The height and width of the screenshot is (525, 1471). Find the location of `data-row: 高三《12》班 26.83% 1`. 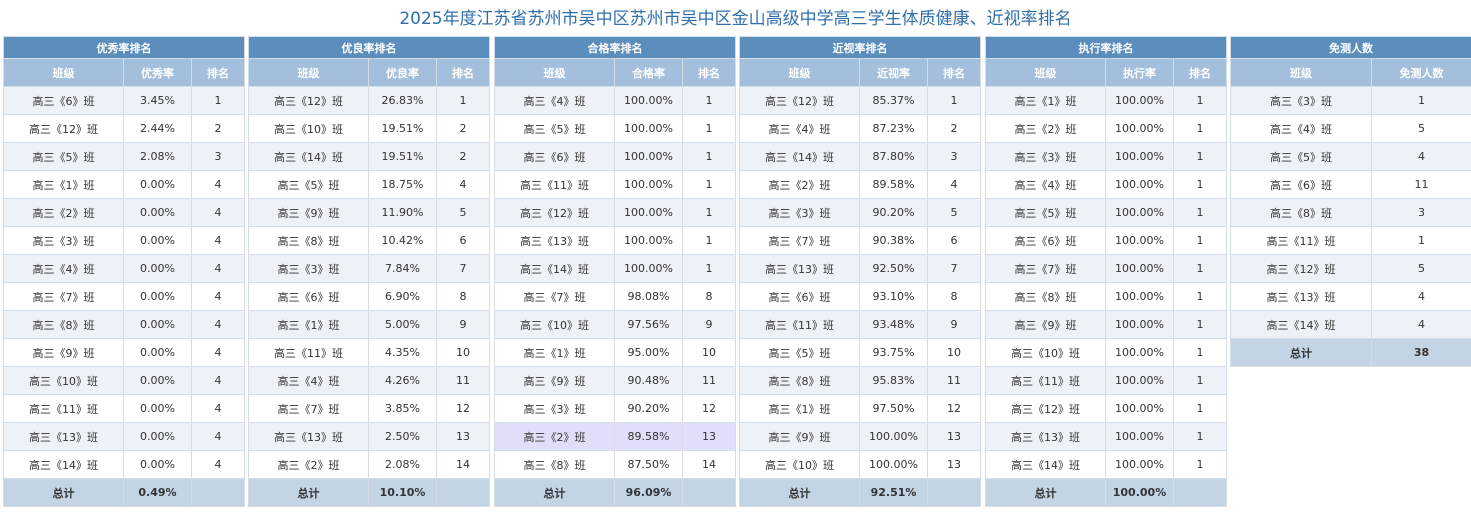

data-row: 高三《12》班 26.83% 1 is located at coordinates (369, 100).